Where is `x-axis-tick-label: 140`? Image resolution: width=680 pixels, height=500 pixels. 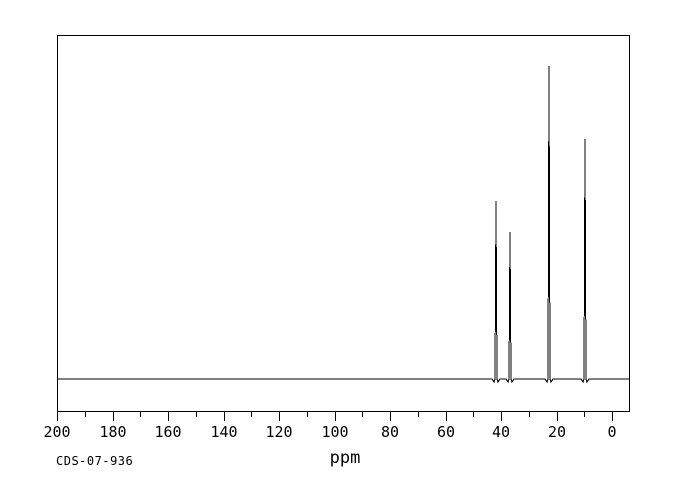 x-axis-tick-label: 140 is located at coordinates (224, 432).